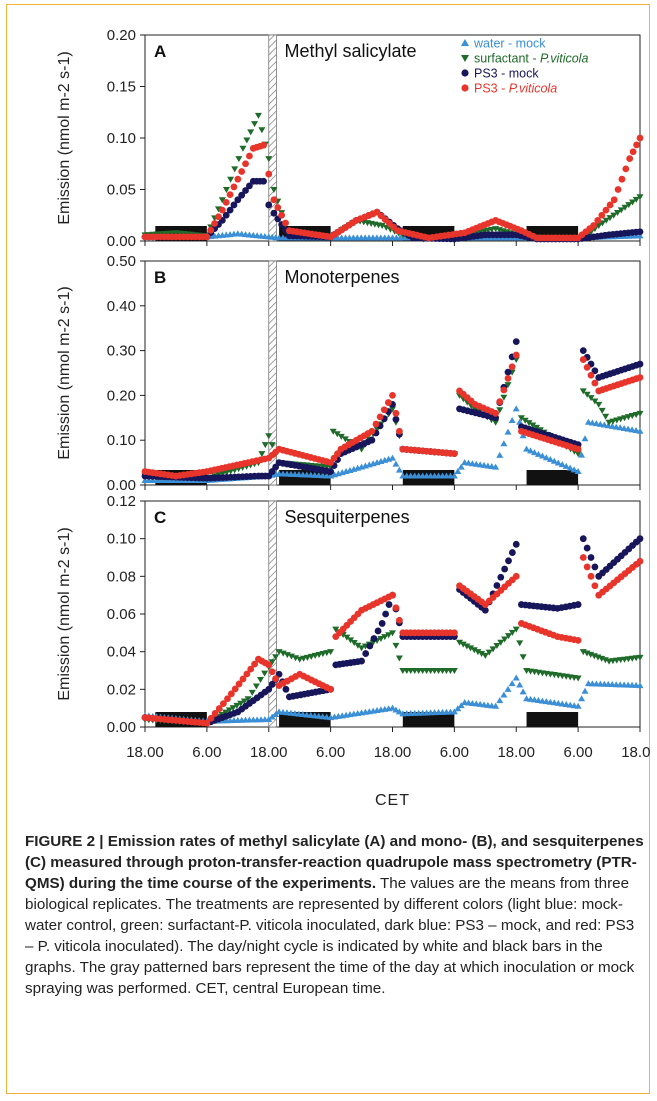  I want to click on y-tick-label: 0.12, so click(121, 501).